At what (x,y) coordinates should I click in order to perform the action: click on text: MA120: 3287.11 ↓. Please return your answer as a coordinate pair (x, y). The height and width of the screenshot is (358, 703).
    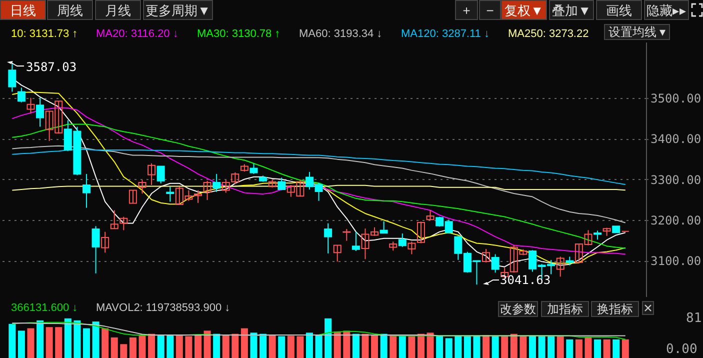
    Looking at the image, I should click on (445, 34).